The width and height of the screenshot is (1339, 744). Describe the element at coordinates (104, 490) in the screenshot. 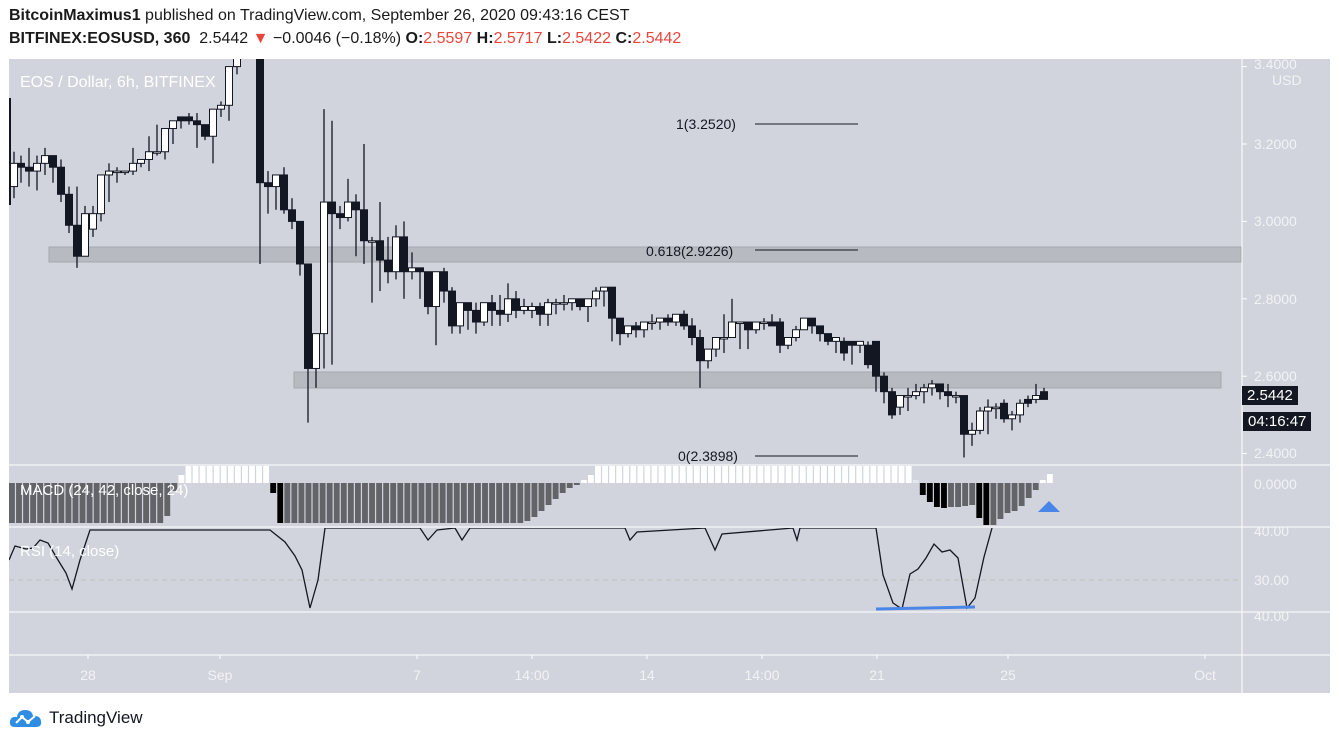

I see `macd-label: MACD (24, 42, close, 24)` at that location.